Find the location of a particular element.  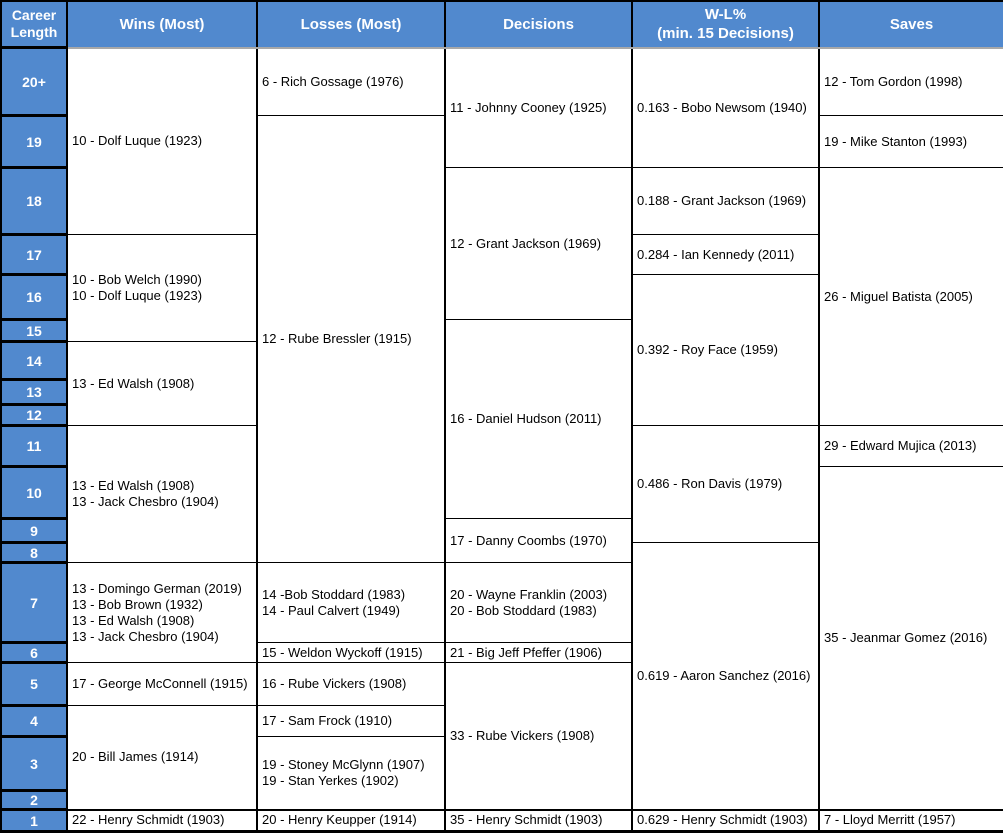

saves-cell: 19 - Mike Stanton (1993) is located at coordinates (910, 141).